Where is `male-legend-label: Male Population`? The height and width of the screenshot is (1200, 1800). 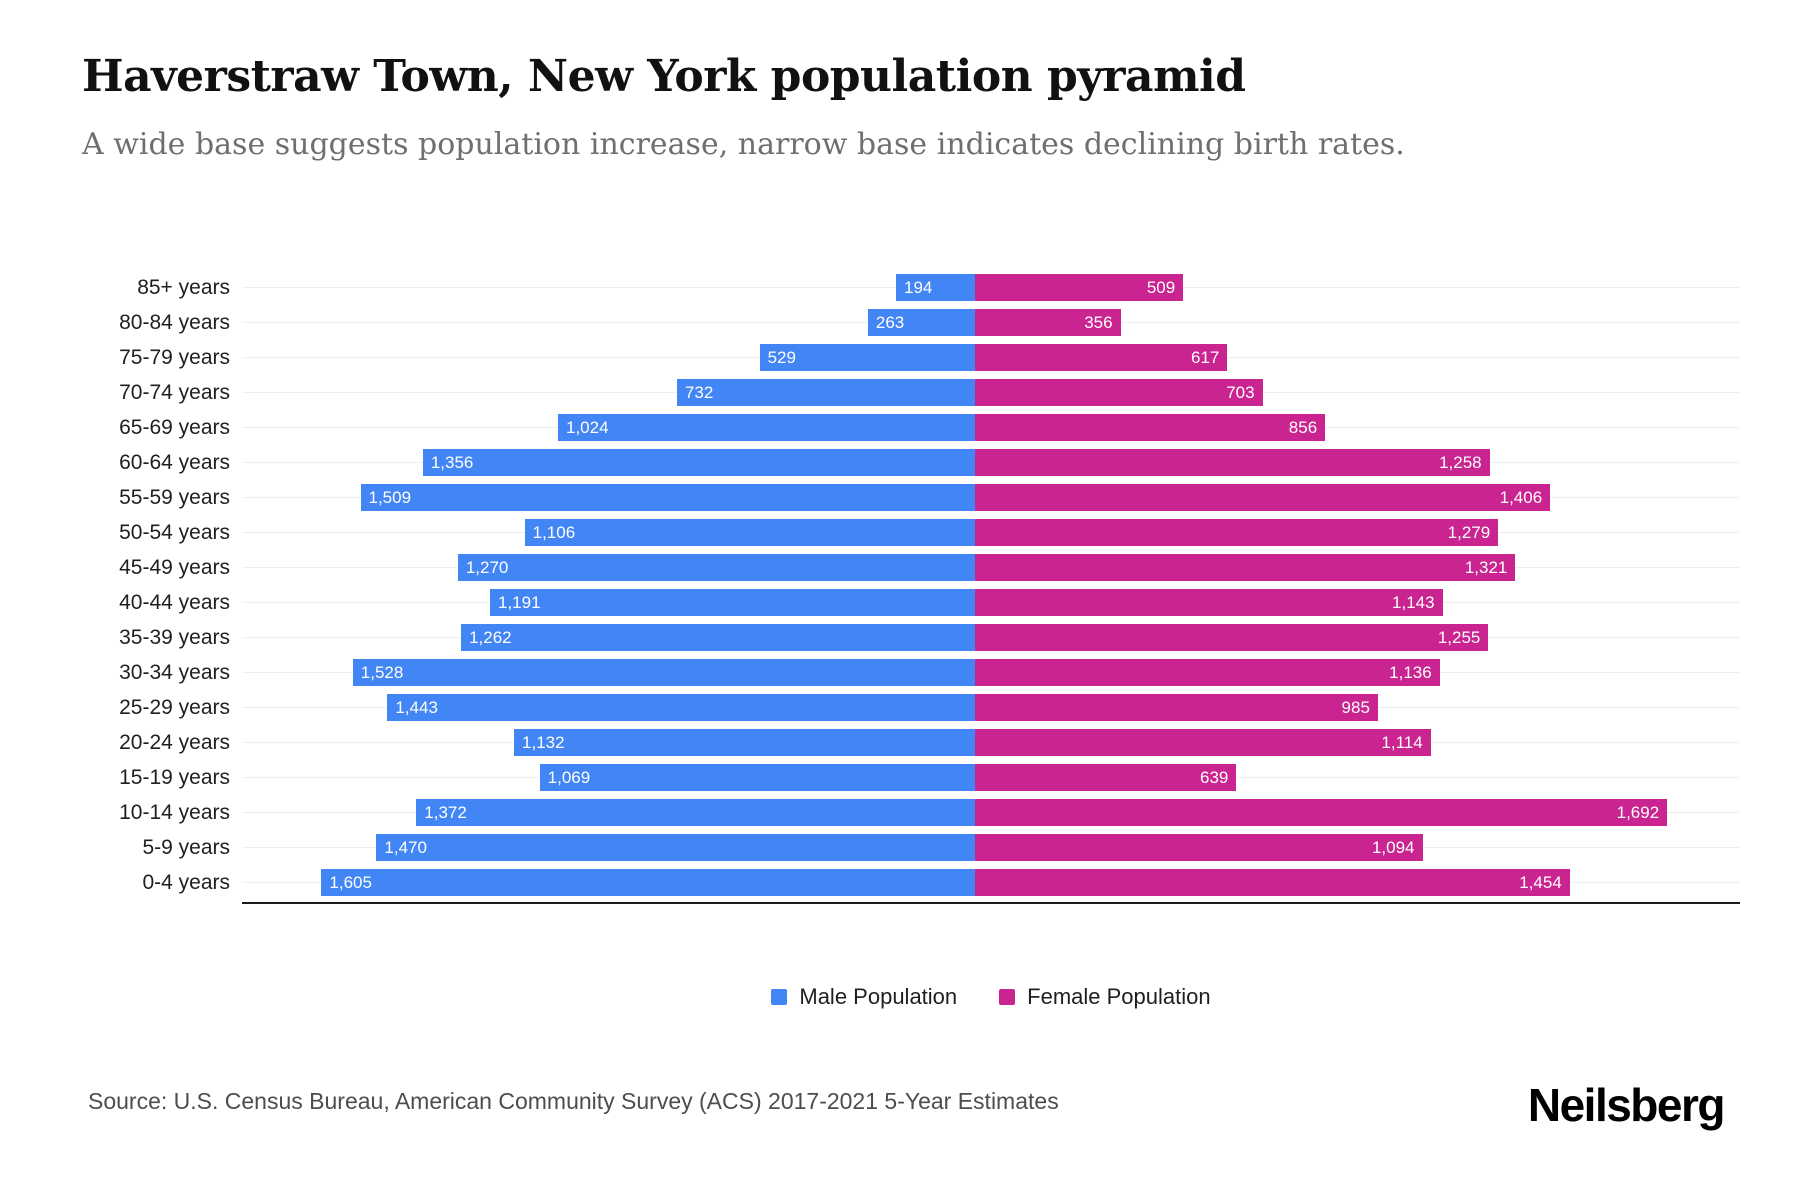 male-legend-label: Male Population is located at coordinates (878, 996).